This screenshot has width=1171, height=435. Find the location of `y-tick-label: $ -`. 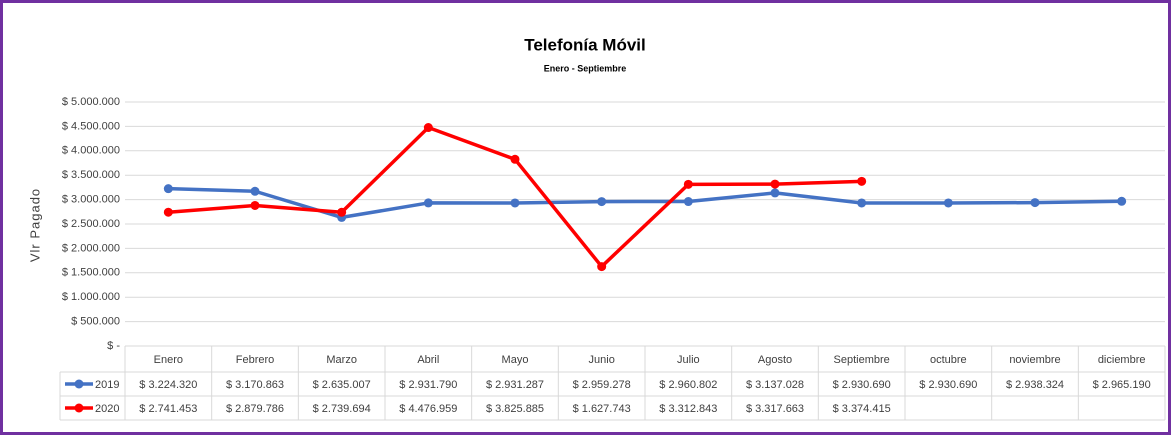

y-tick-label: $ - is located at coordinates (113, 346).